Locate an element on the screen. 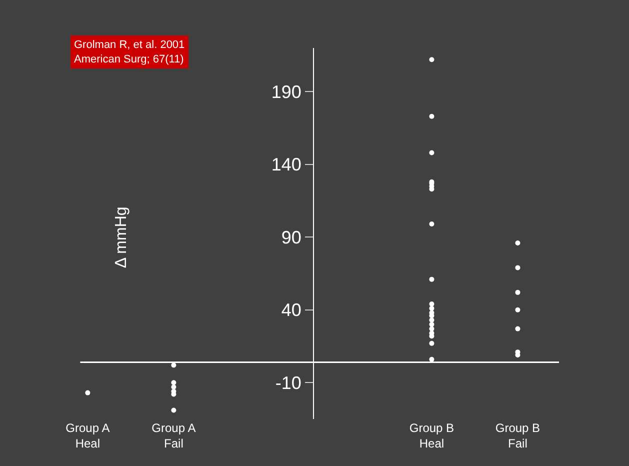 The width and height of the screenshot is (629, 466). y-tick-label: -10 is located at coordinates (288, 382).